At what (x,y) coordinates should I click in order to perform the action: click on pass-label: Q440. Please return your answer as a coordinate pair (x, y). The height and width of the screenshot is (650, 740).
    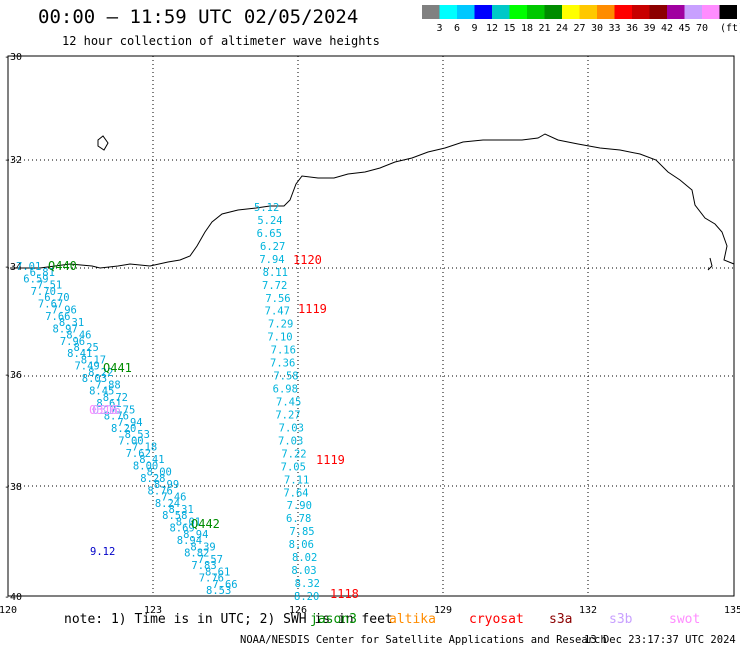
    Looking at the image, I should click on (62, 266).